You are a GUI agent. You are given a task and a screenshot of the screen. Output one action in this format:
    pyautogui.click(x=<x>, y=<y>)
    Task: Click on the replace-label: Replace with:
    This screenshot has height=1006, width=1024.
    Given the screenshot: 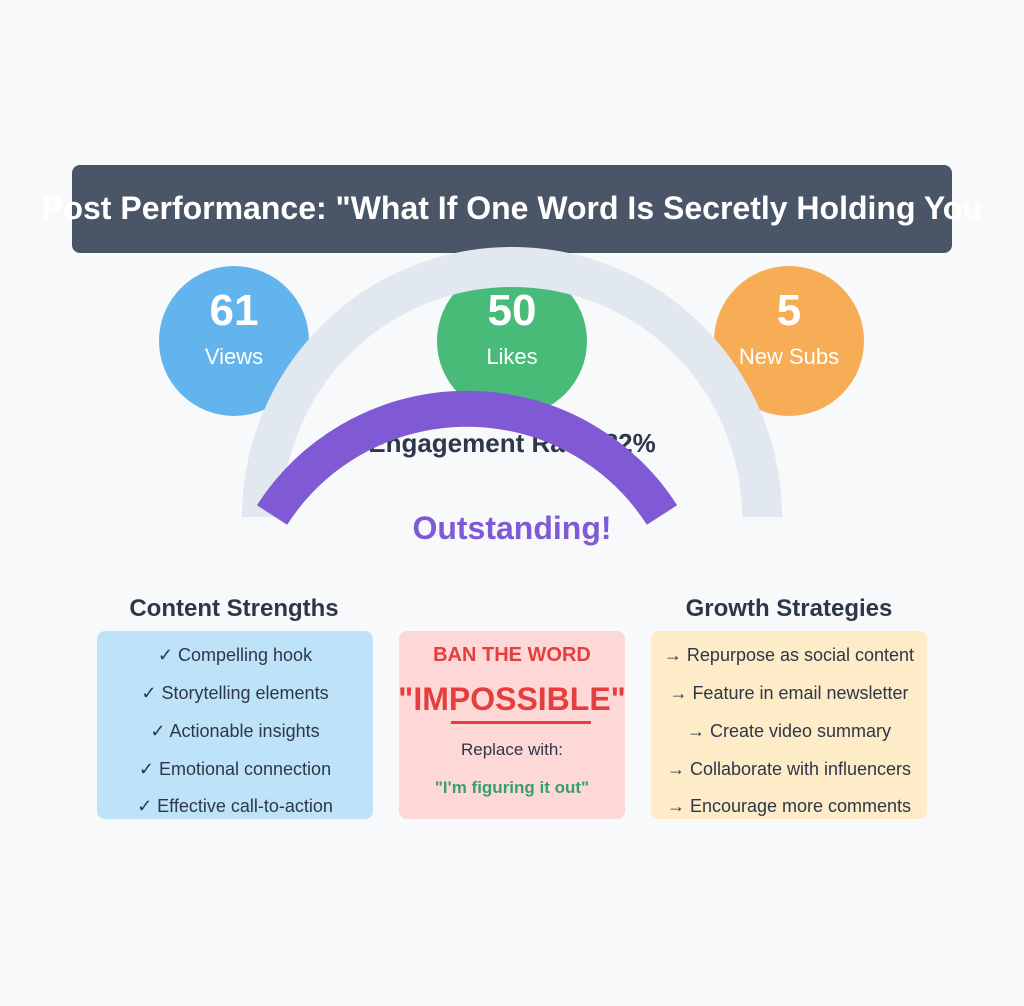 What is the action you would take?
    pyautogui.click(x=512, y=749)
    